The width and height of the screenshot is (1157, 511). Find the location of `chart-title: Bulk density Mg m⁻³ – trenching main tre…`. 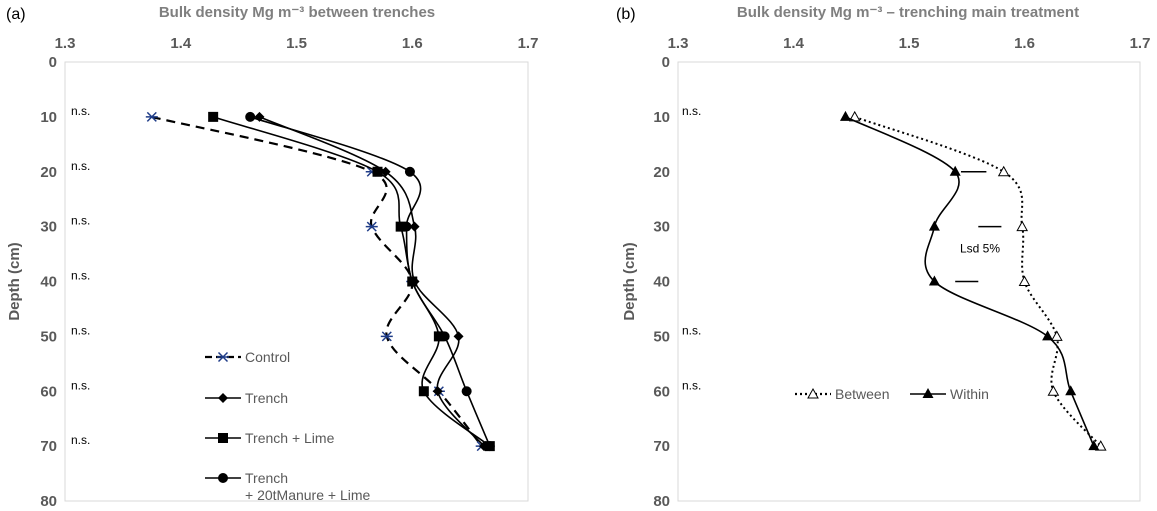

chart-title: Bulk density Mg m⁻³ – trenching main tre… is located at coordinates (908, 12).